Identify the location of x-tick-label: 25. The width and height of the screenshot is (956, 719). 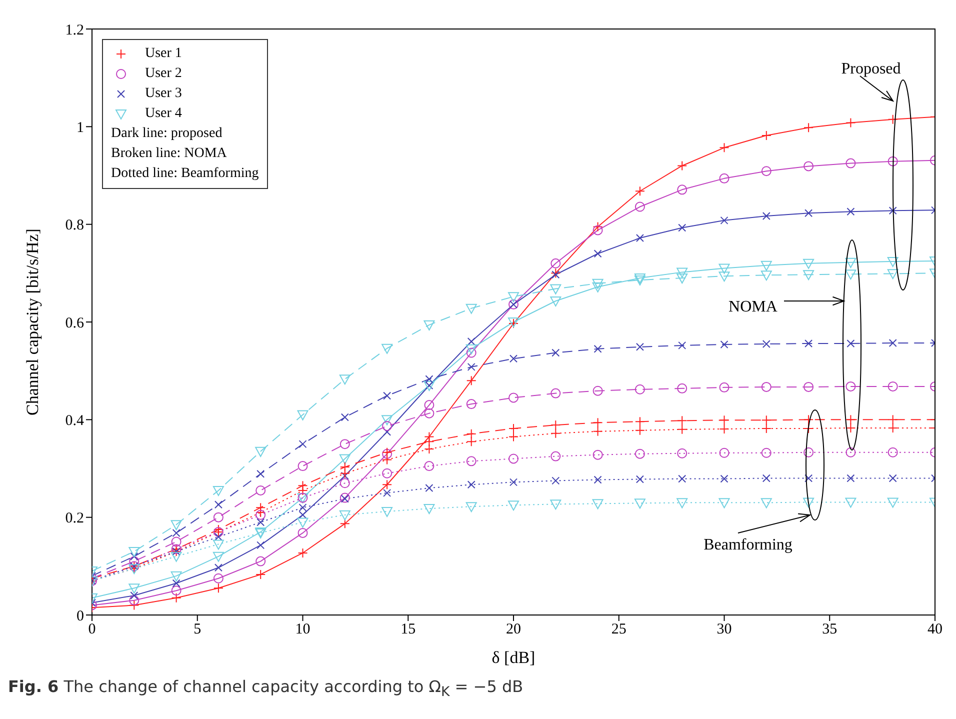
(618, 630).